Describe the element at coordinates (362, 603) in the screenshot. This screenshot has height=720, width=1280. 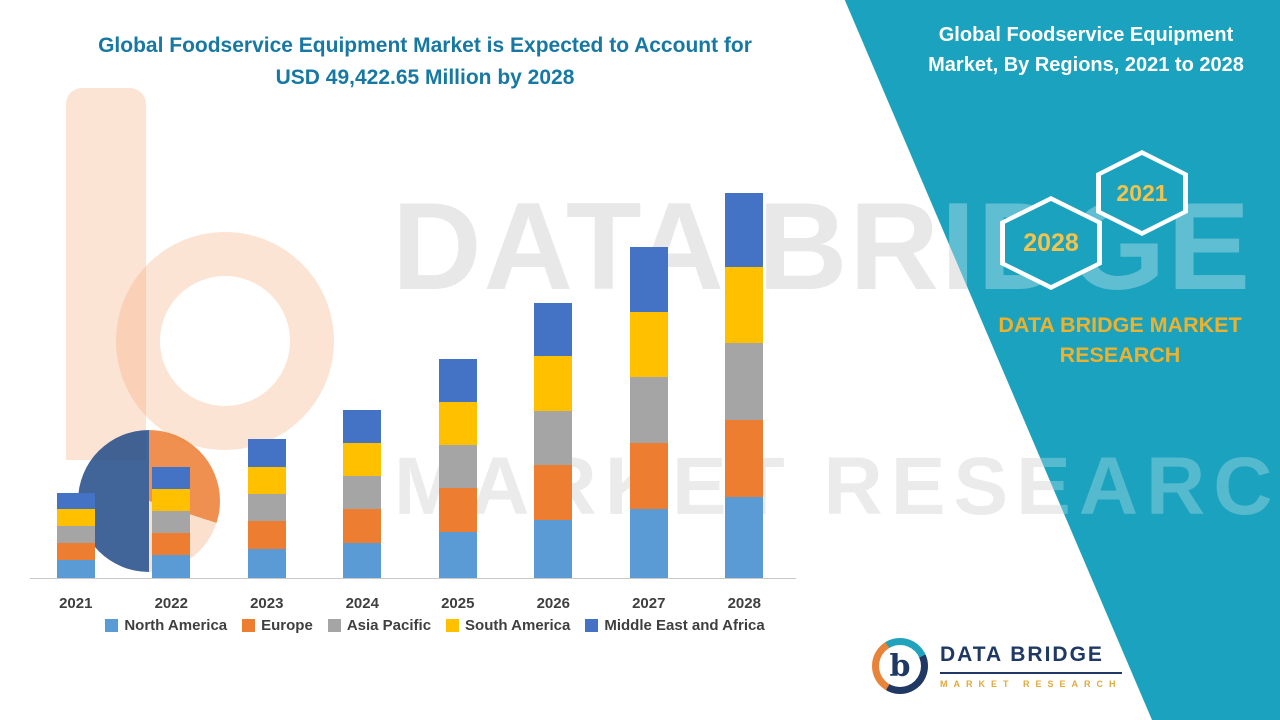
I see `x-axis-label: 2024` at that location.